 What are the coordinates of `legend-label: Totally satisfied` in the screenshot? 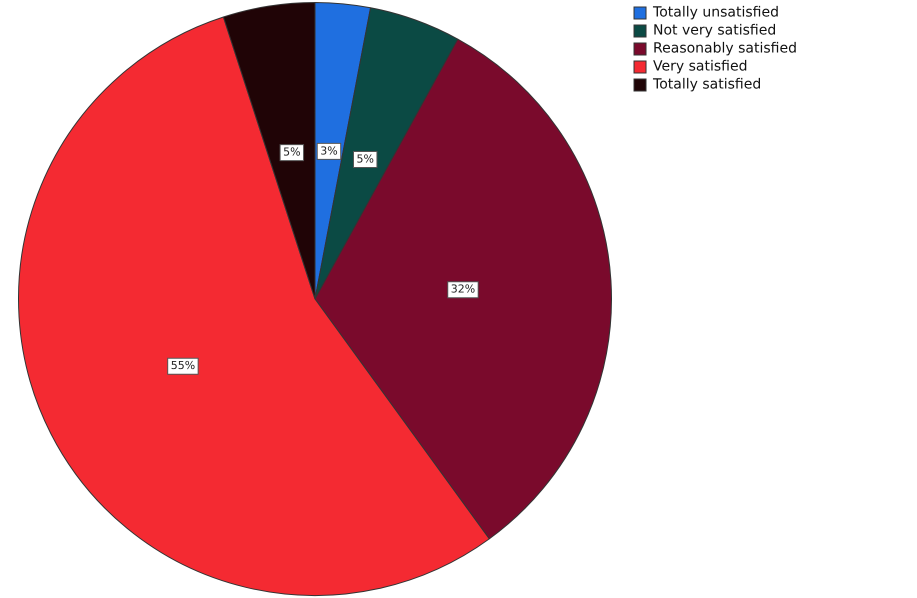 It's located at (707, 84).